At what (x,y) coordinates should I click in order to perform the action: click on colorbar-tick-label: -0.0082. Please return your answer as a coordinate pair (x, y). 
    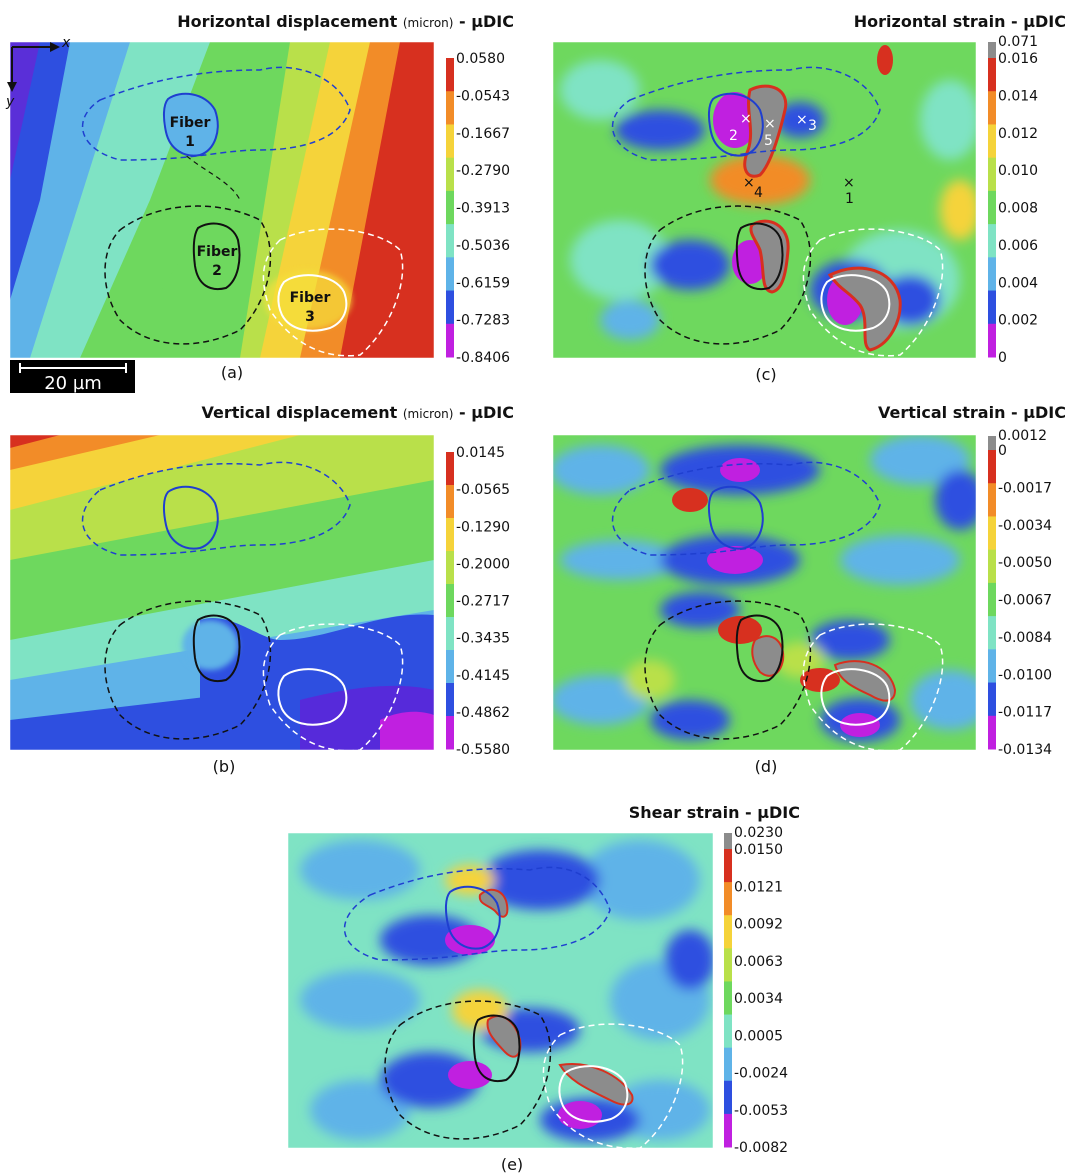
    Looking at the image, I should click on (761, 1148).